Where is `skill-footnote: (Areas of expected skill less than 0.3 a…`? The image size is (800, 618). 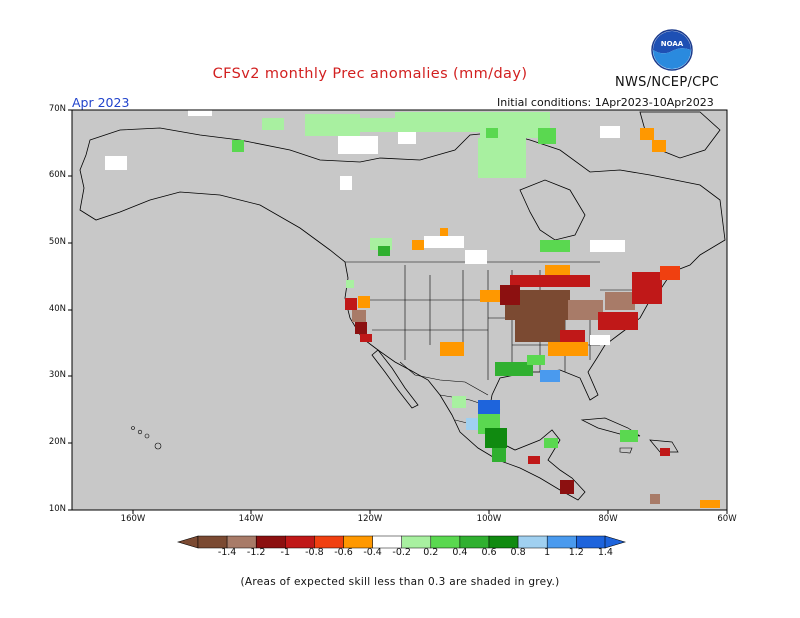
skill-footnote: (Areas of expected skill less than 0.3 a… is located at coordinates (400, 582).